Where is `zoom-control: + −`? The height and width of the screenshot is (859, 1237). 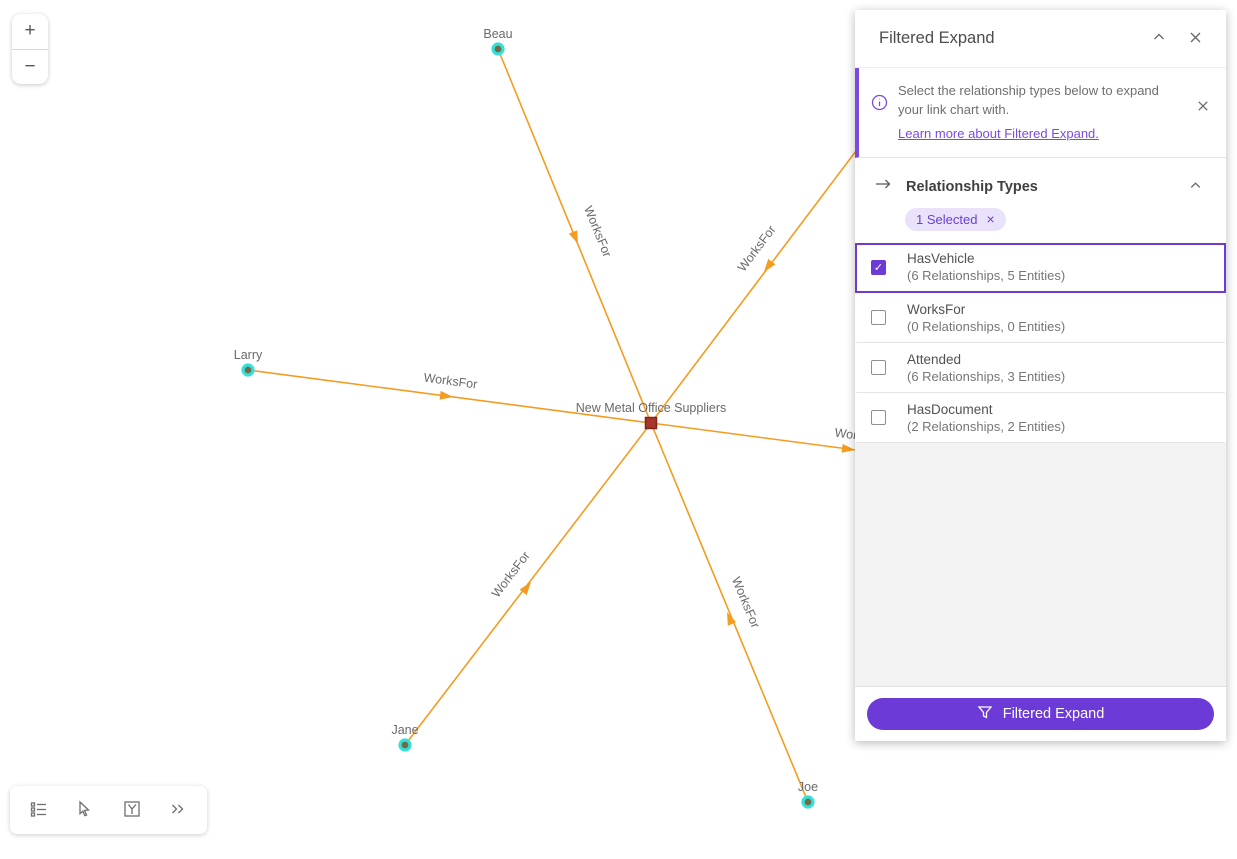 zoom-control: + − is located at coordinates (30, 49).